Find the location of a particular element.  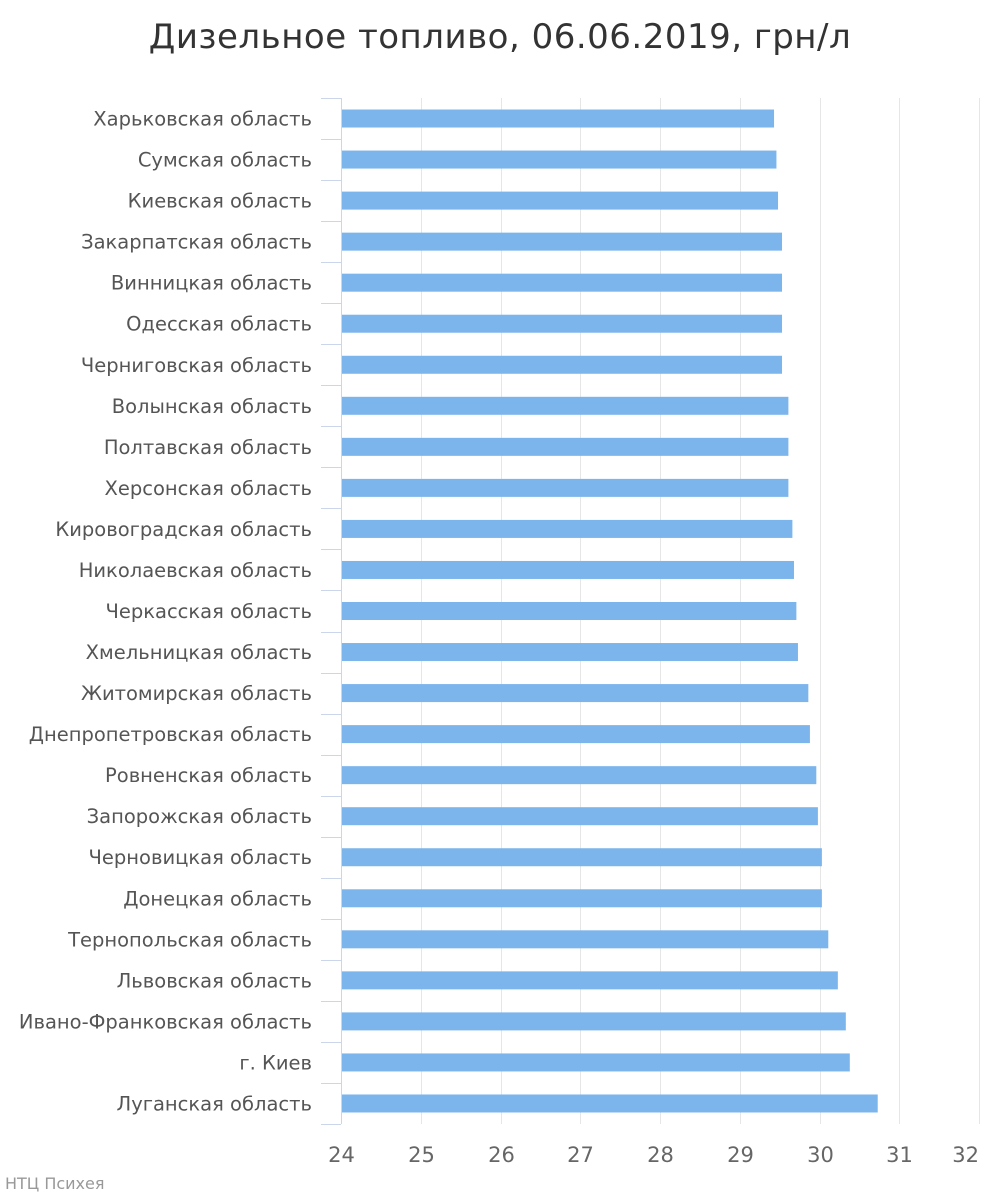

category-label: Днепропетровская область is located at coordinates (170, 734).